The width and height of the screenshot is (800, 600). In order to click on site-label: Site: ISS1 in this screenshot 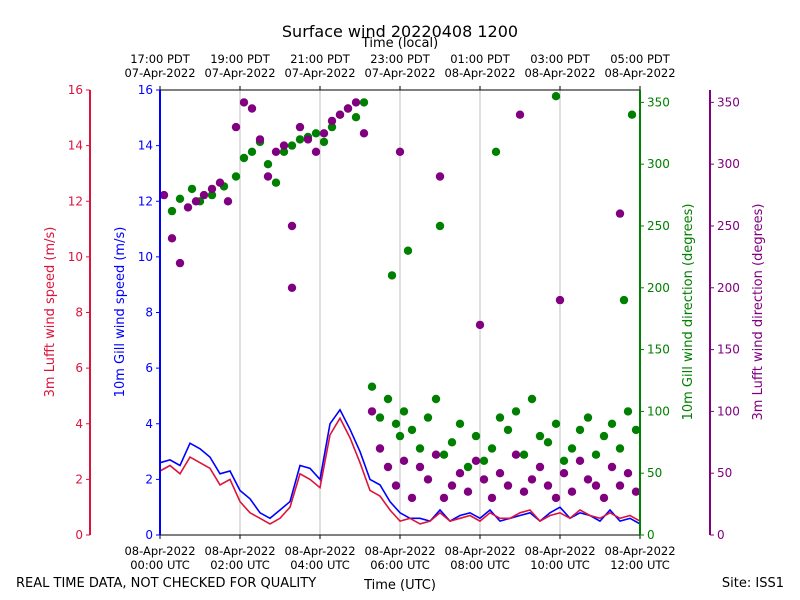, I will do `click(753, 583)`.